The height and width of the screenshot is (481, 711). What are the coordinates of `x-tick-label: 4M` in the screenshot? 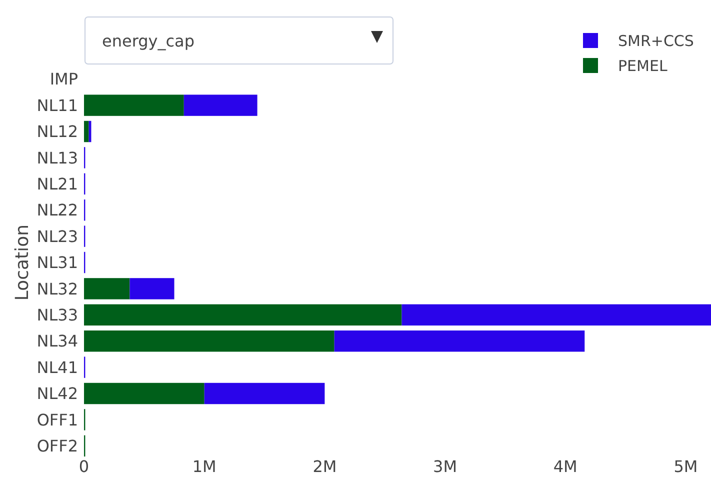 It's located at (565, 466).